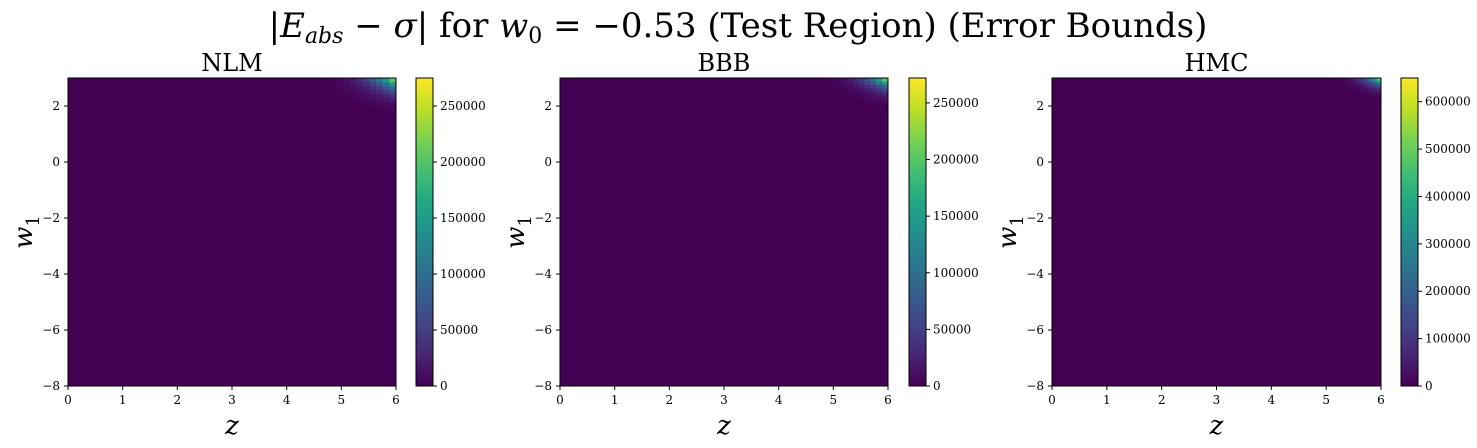  Describe the element at coordinates (51, 386) in the screenshot. I see `y-tick-label: −8` at that location.